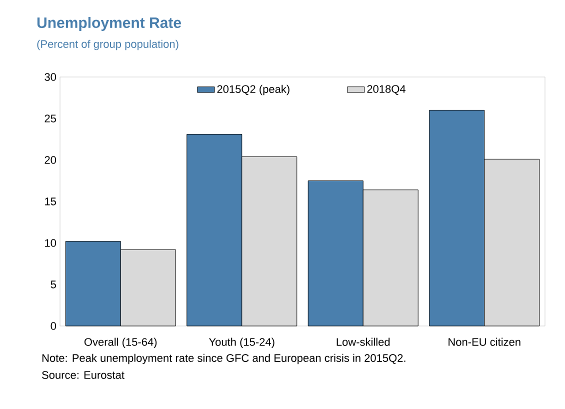 The image size is (565, 409). Describe the element at coordinates (386, 90) in the screenshot. I see `legend-label: 2018Q4` at that location.